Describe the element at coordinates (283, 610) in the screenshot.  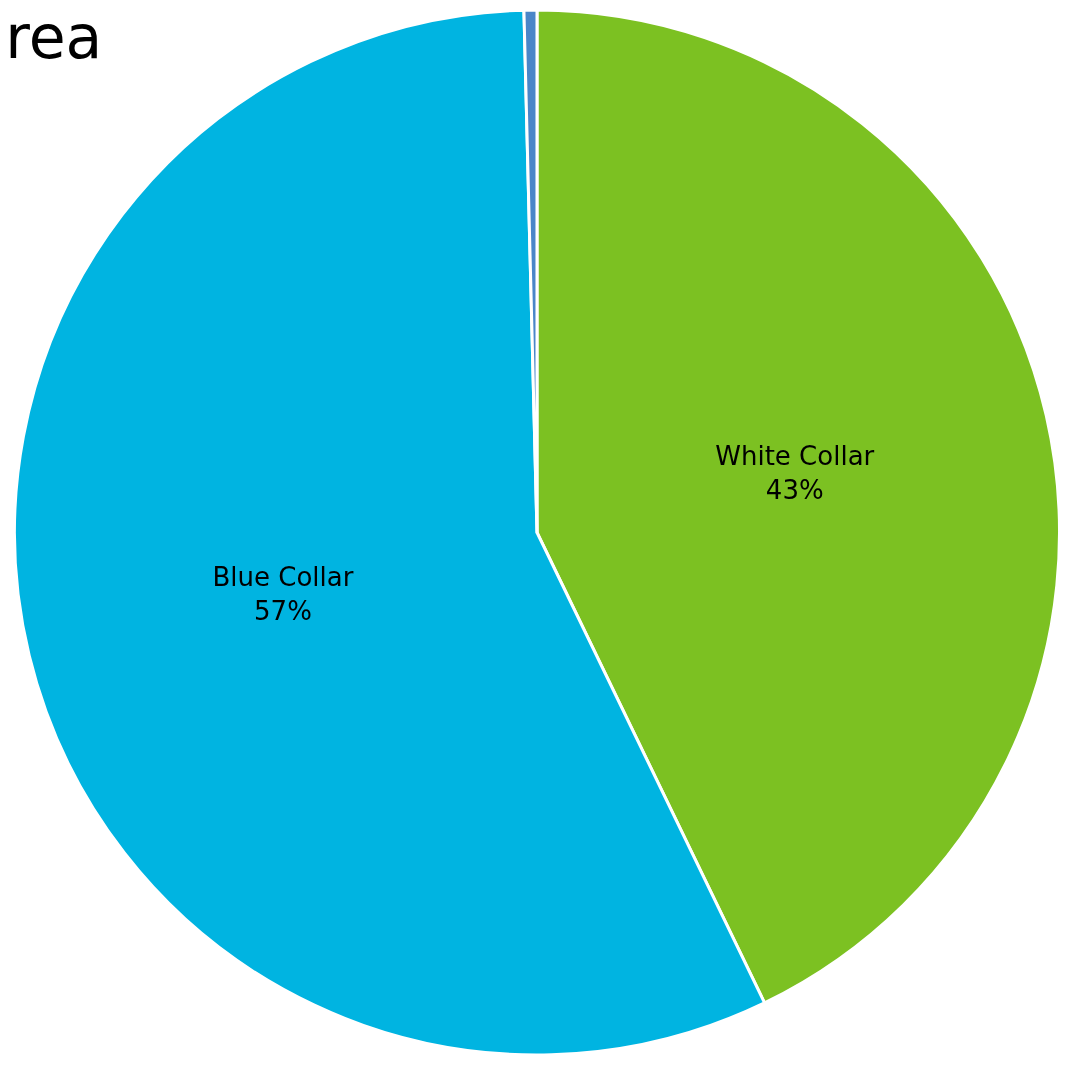
I see `data-label: 57%` at that location.